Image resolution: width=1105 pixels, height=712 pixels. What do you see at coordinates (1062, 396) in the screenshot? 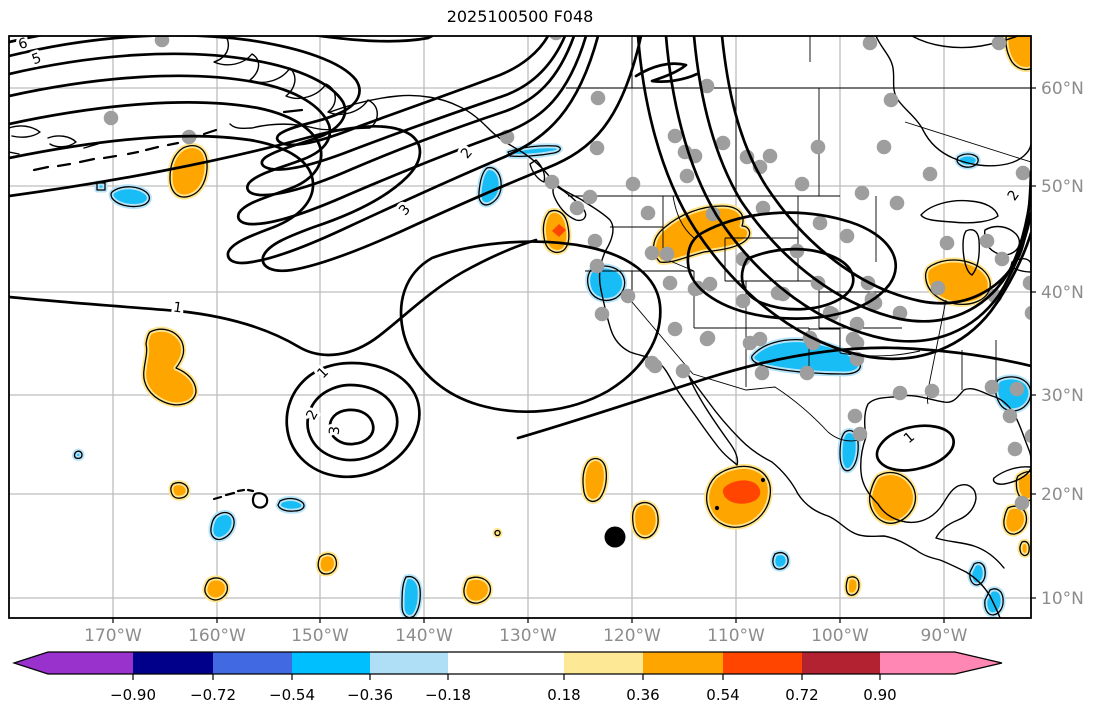
I see `y-tick-label: 30°N` at bounding box center [1062, 396].